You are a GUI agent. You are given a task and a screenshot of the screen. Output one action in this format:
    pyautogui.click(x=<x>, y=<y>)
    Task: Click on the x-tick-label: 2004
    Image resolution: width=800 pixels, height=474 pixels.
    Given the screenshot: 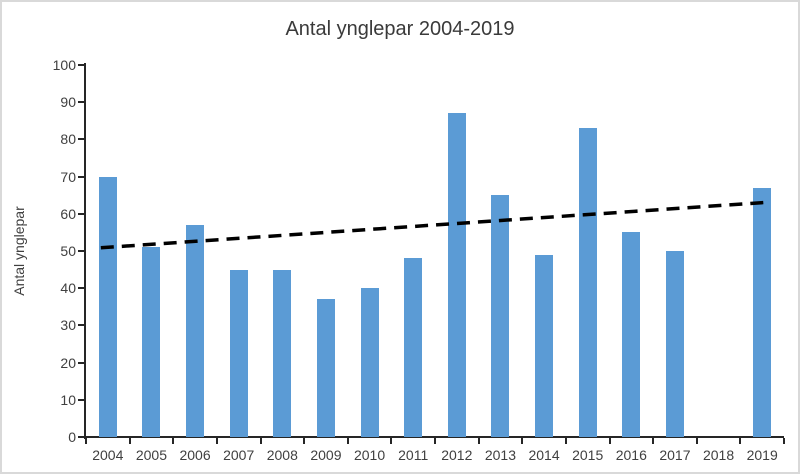 What is the action you would take?
    pyautogui.click(x=108, y=455)
    